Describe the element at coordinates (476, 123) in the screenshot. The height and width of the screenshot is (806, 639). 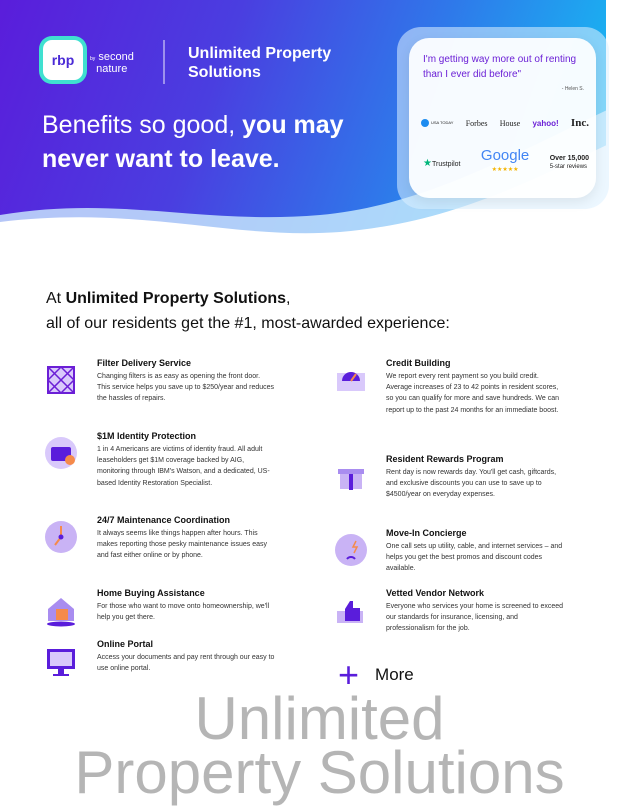
I see `forbes-logo: Forbes` at that location.